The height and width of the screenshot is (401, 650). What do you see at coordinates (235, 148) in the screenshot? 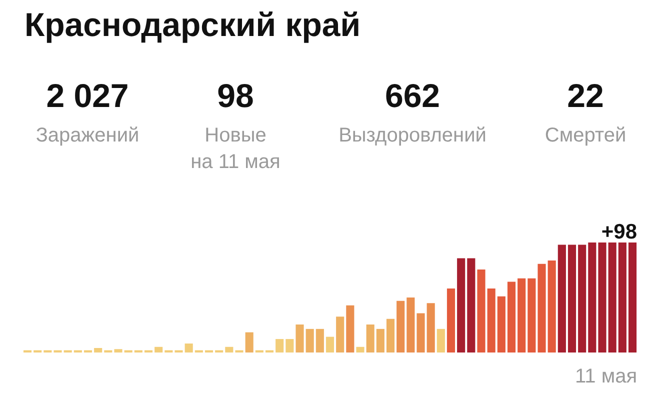
I see `text: Новые на 11 мая` at bounding box center [235, 148].